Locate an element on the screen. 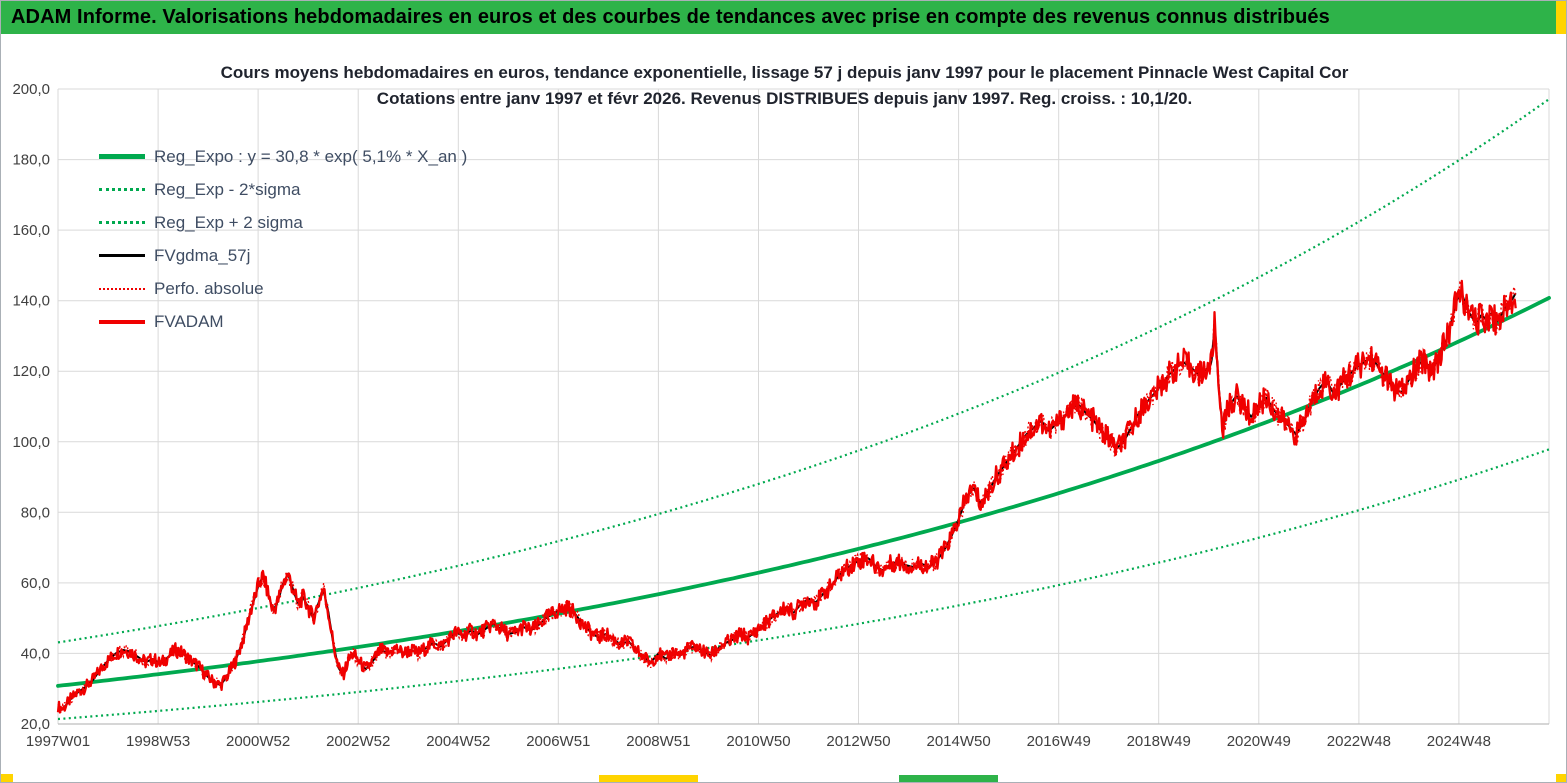  legend-item-5: FVADAM is located at coordinates (283, 321).